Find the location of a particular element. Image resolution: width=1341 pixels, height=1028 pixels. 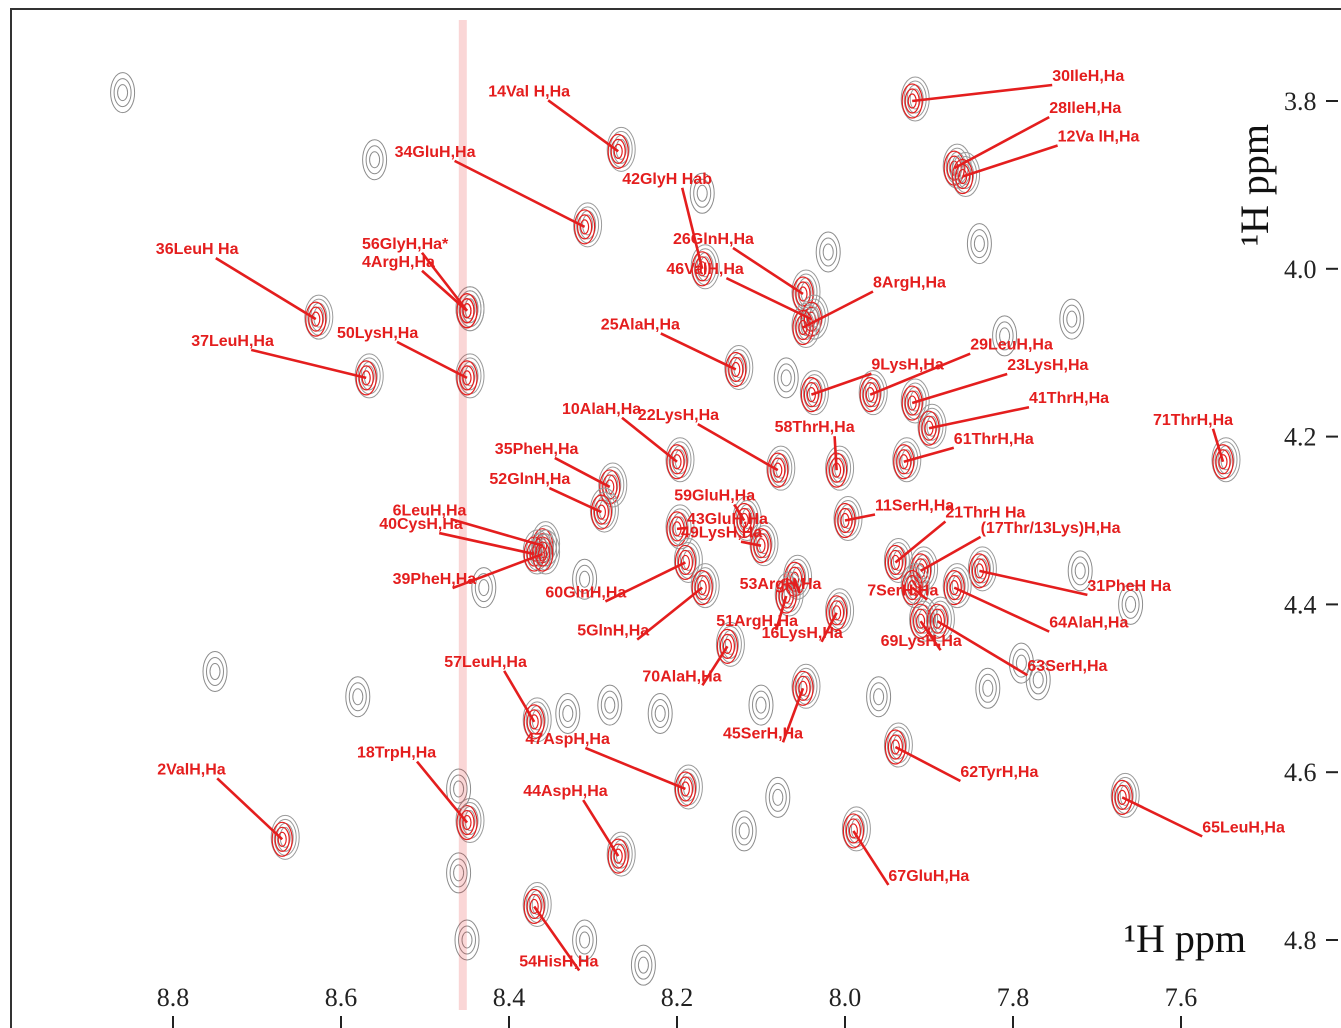

peak-label: 47AspH,Ha is located at coordinates (567, 739).